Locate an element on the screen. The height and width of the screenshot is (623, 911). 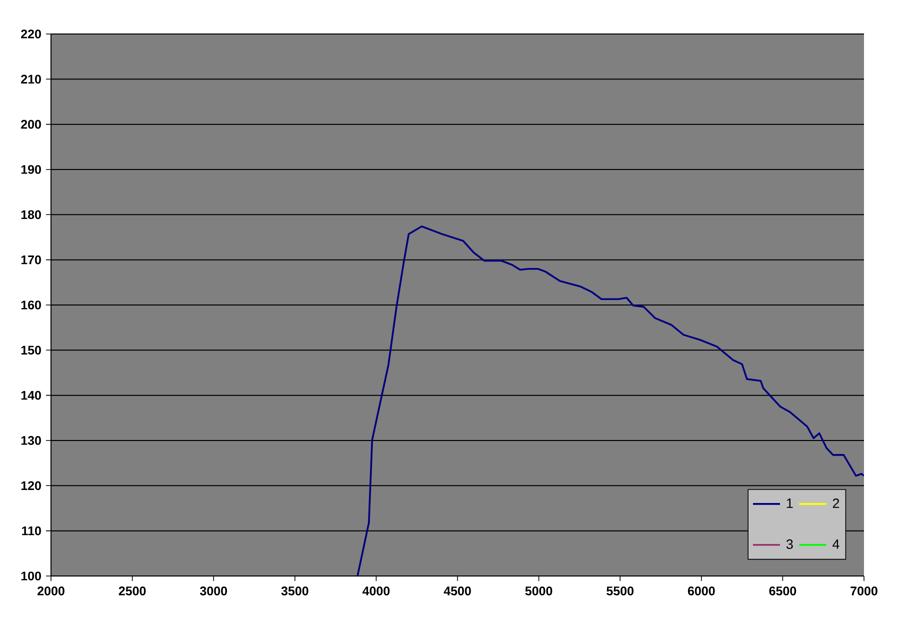
y-tick-label: 110 is located at coordinates (31, 531).